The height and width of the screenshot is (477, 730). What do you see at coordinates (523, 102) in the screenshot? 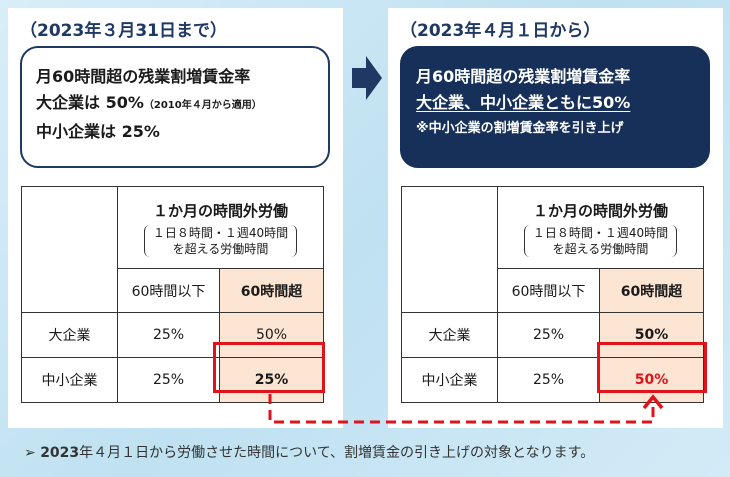
I see `rule-both-companies-text: 大企業、中小企業ともに50%` at bounding box center [523, 102].